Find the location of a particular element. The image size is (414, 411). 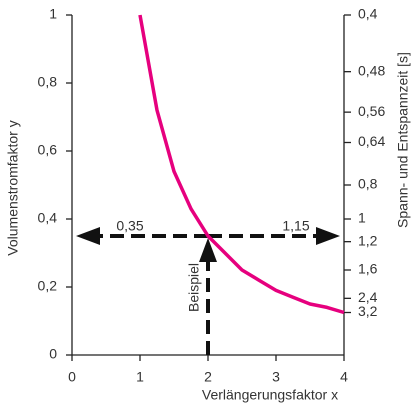

y-tick-label: 0,8 is located at coordinates (48, 82).